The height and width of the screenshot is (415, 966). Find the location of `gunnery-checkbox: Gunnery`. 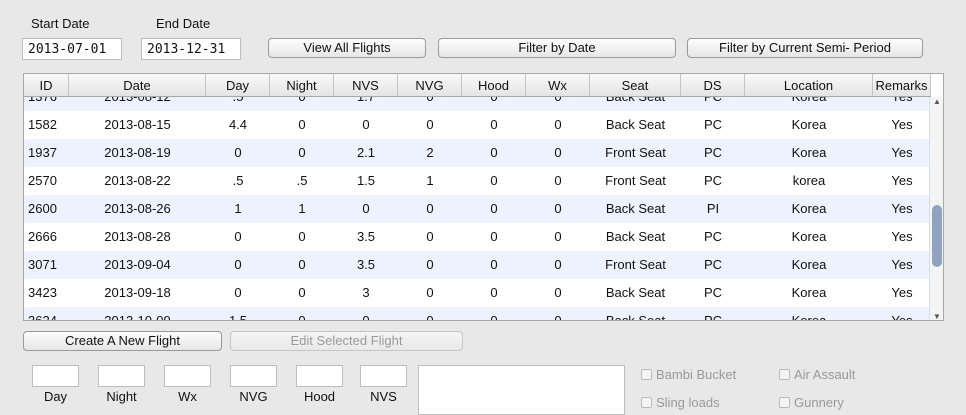

gunnery-checkbox: Gunnery is located at coordinates (811, 402).